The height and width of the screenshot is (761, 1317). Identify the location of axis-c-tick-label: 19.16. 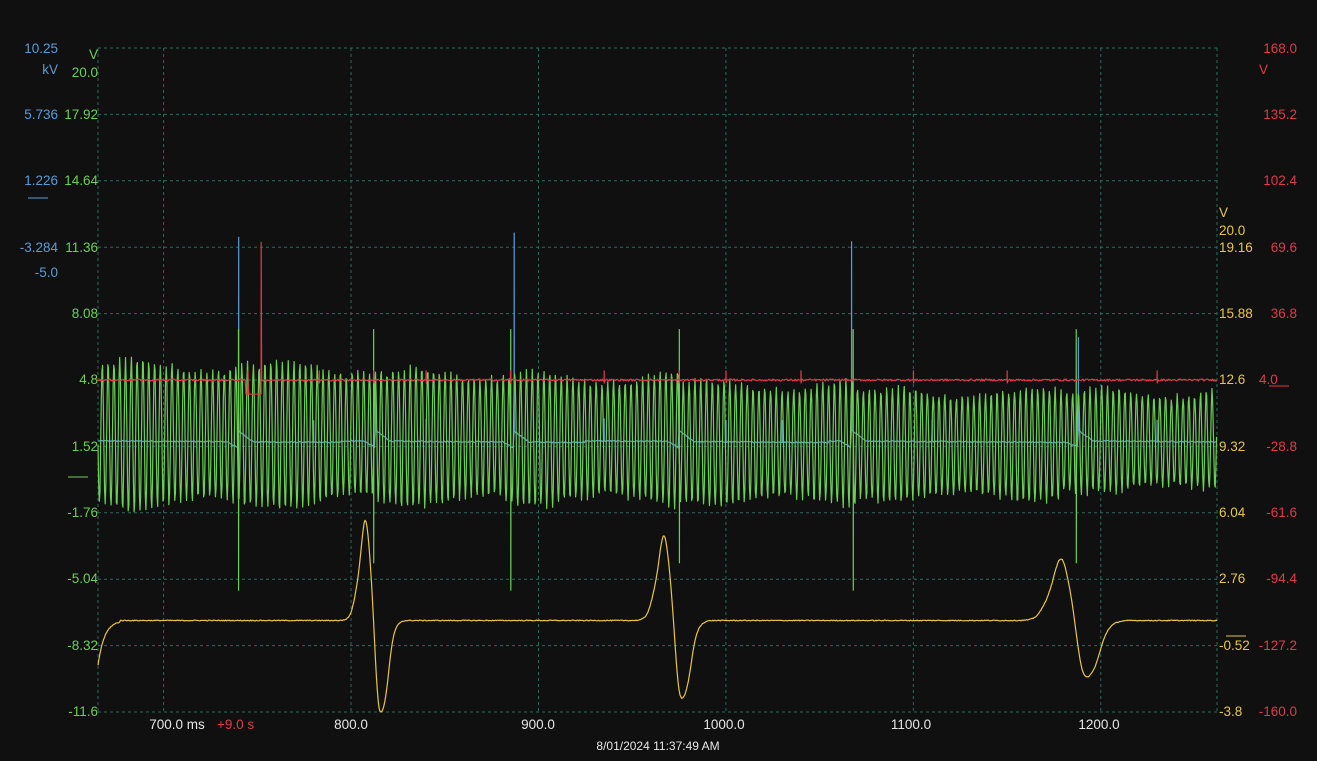
(1236, 247).